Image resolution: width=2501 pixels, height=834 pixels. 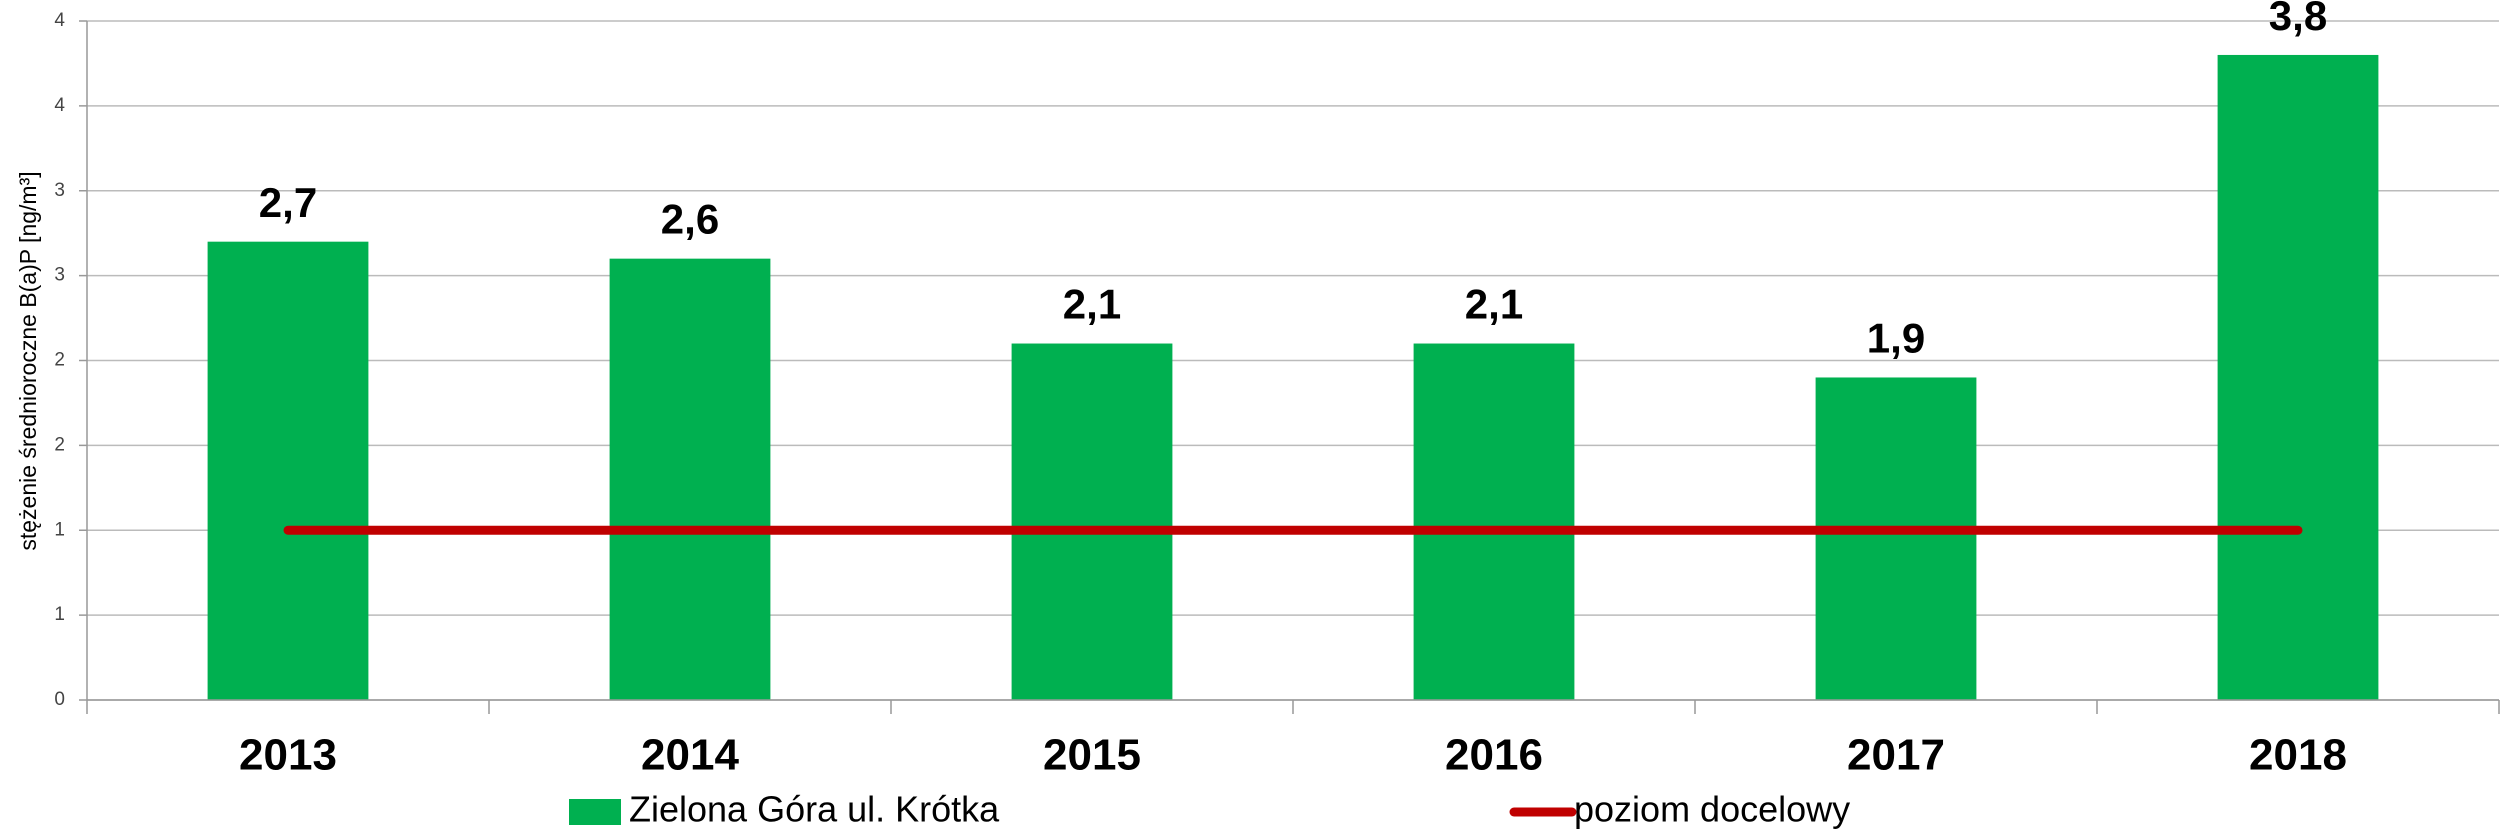 What do you see at coordinates (2298, 755) in the screenshot?
I see `x-tick-label: 2018` at bounding box center [2298, 755].